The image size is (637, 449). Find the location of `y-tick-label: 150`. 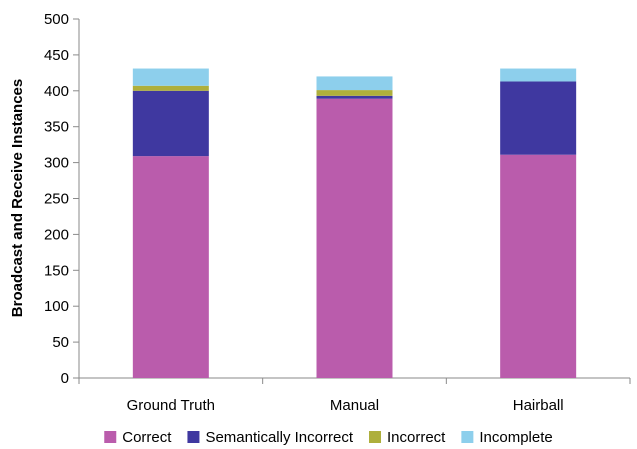

y-tick-label: 150 is located at coordinates (56, 270).